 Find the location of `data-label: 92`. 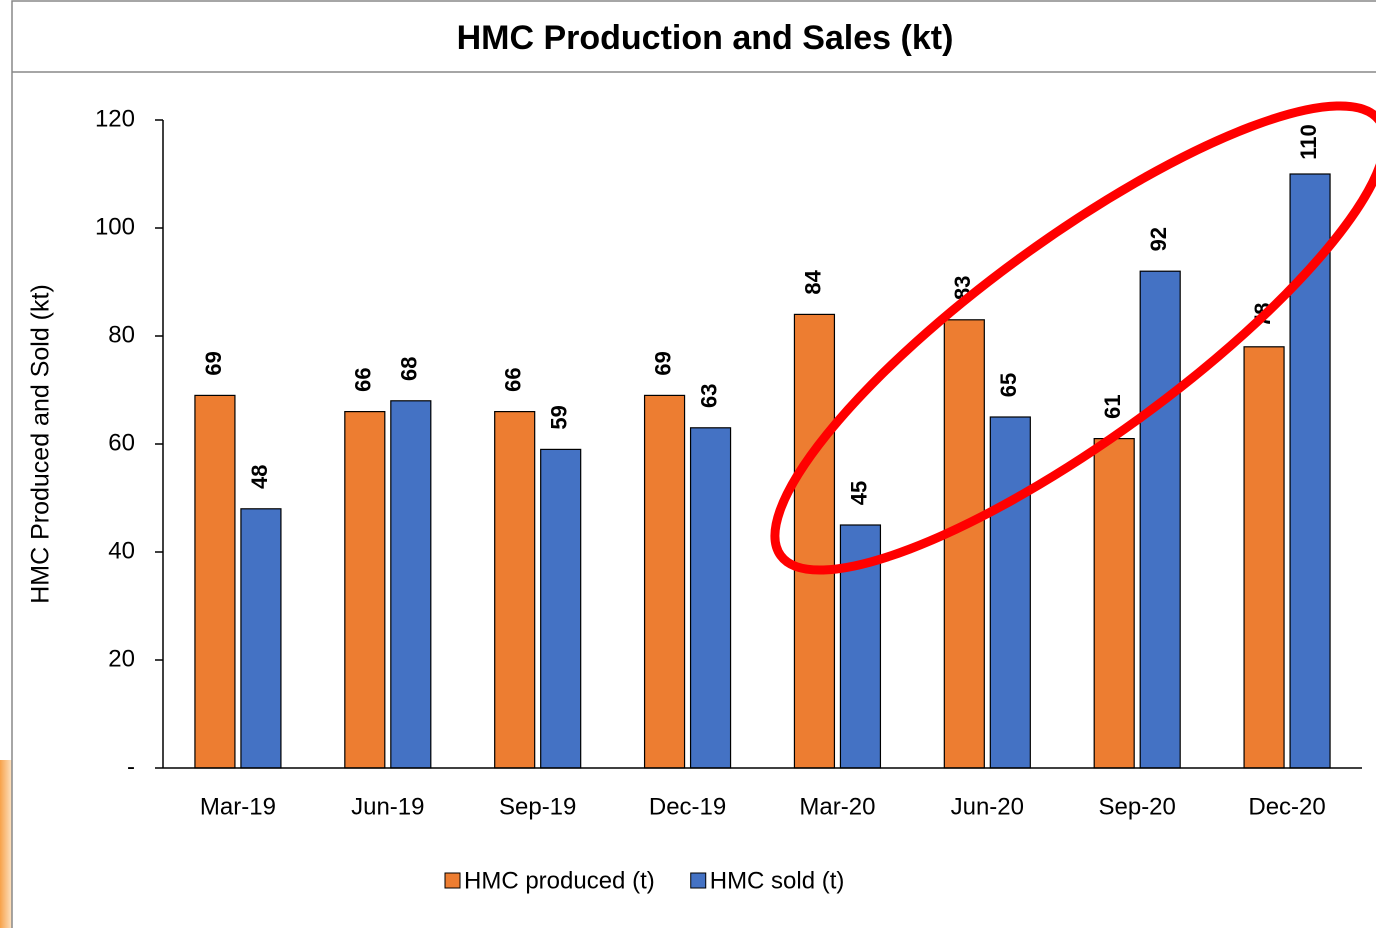

data-label: 92 is located at coordinates (1158, 239).